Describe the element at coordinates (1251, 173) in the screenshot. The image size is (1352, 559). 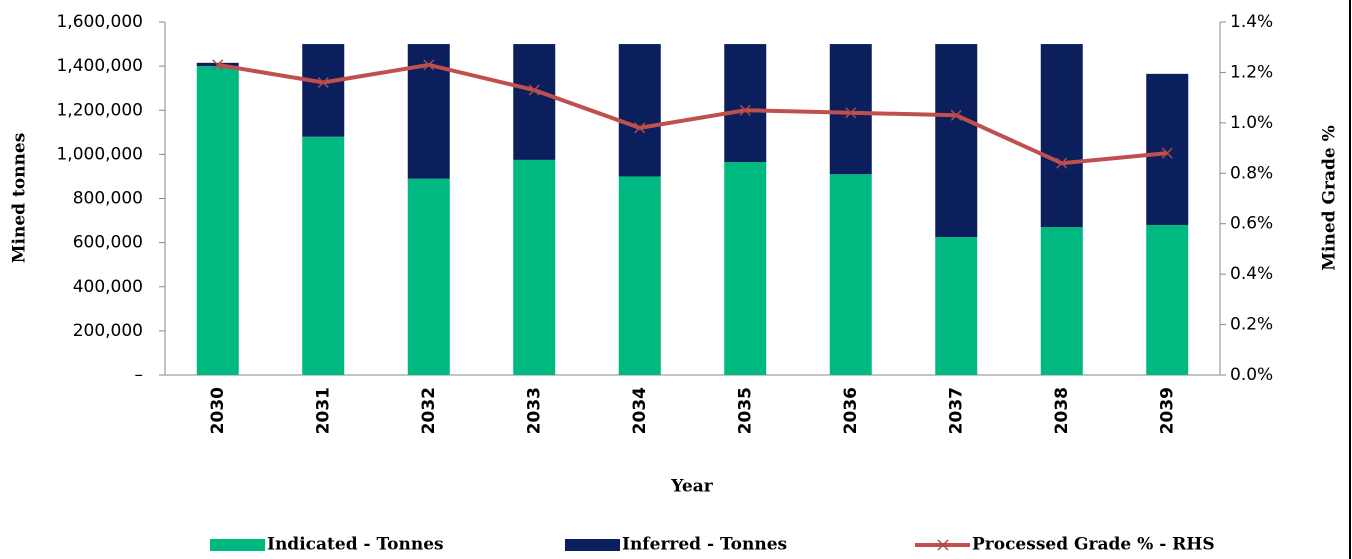
I see `y2-tick-label: 0.8%` at that location.